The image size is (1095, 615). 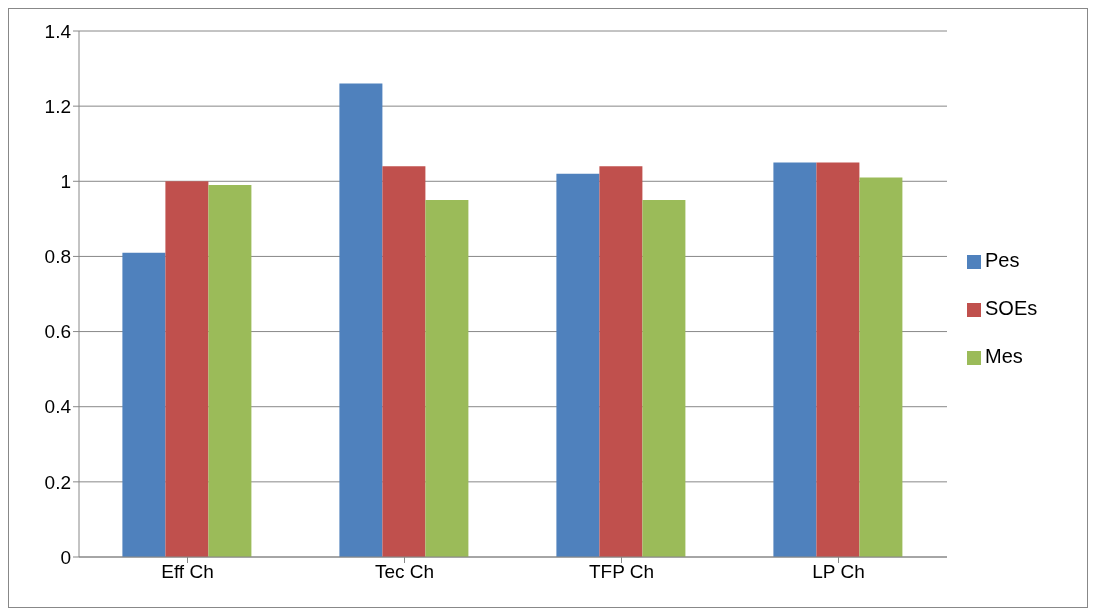 I want to click on y-tick-label: 0.6, so click(x=57, y=332).